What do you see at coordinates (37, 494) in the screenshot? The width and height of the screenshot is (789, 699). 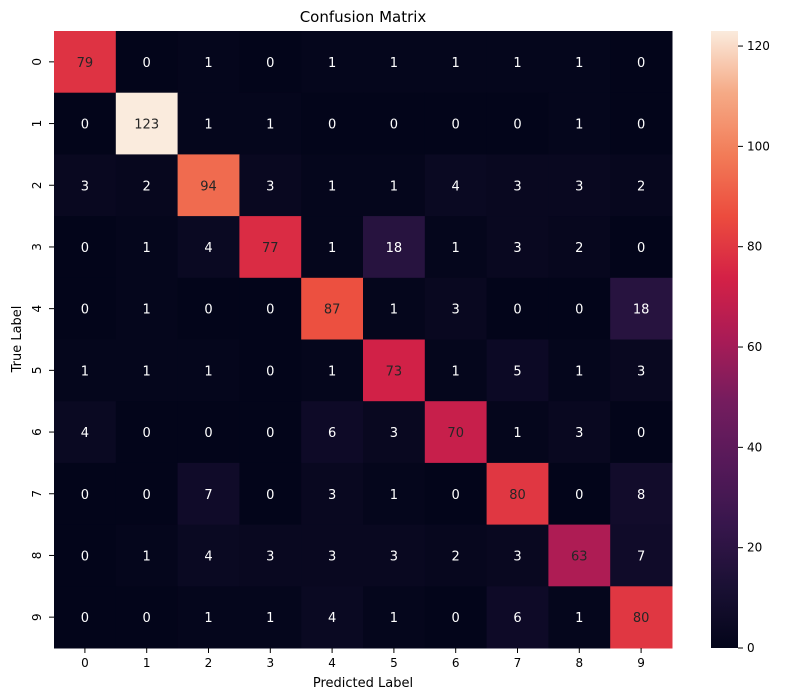 I see `y-tick-label: 7` at bounding box center [37, 494].